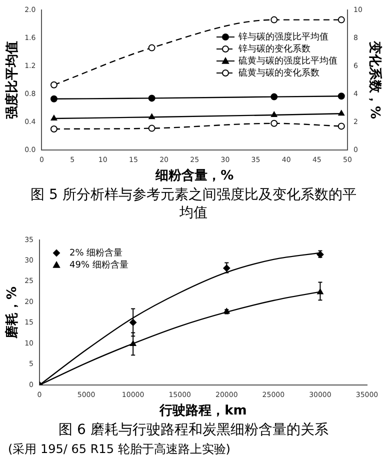  What do you see at coordinates (374, 80) in the screenshot?
I see `y2-axis-title: 变化系数，%` at bounding box center [374, 80].